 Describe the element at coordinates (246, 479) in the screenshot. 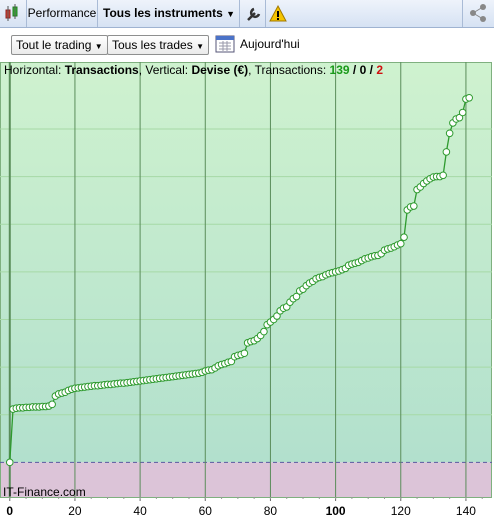

I see `loss-zone` at that location.